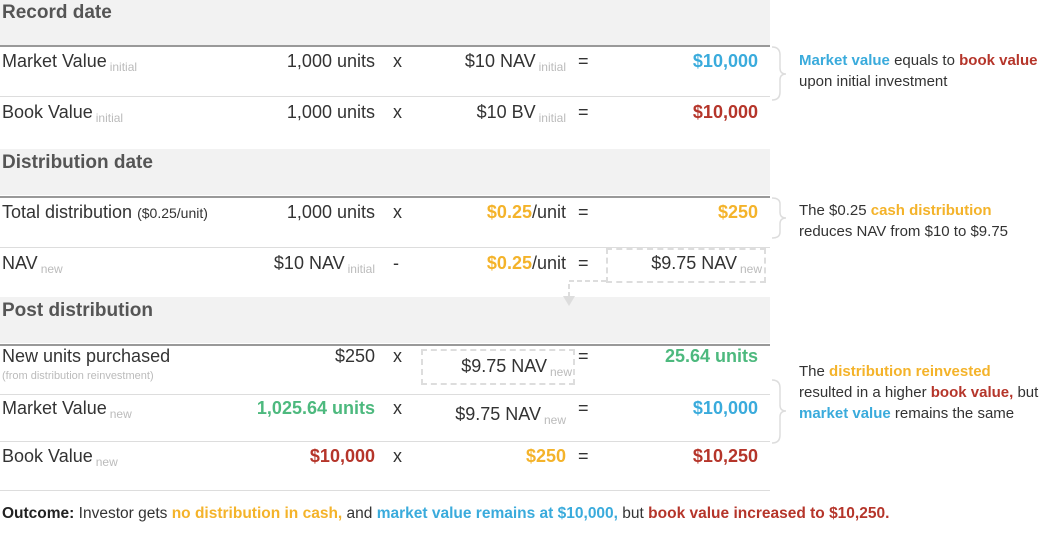 The width and height of the screenshot is (1047, 533). I want to click on note-text: remains the same, so click(954, 413).